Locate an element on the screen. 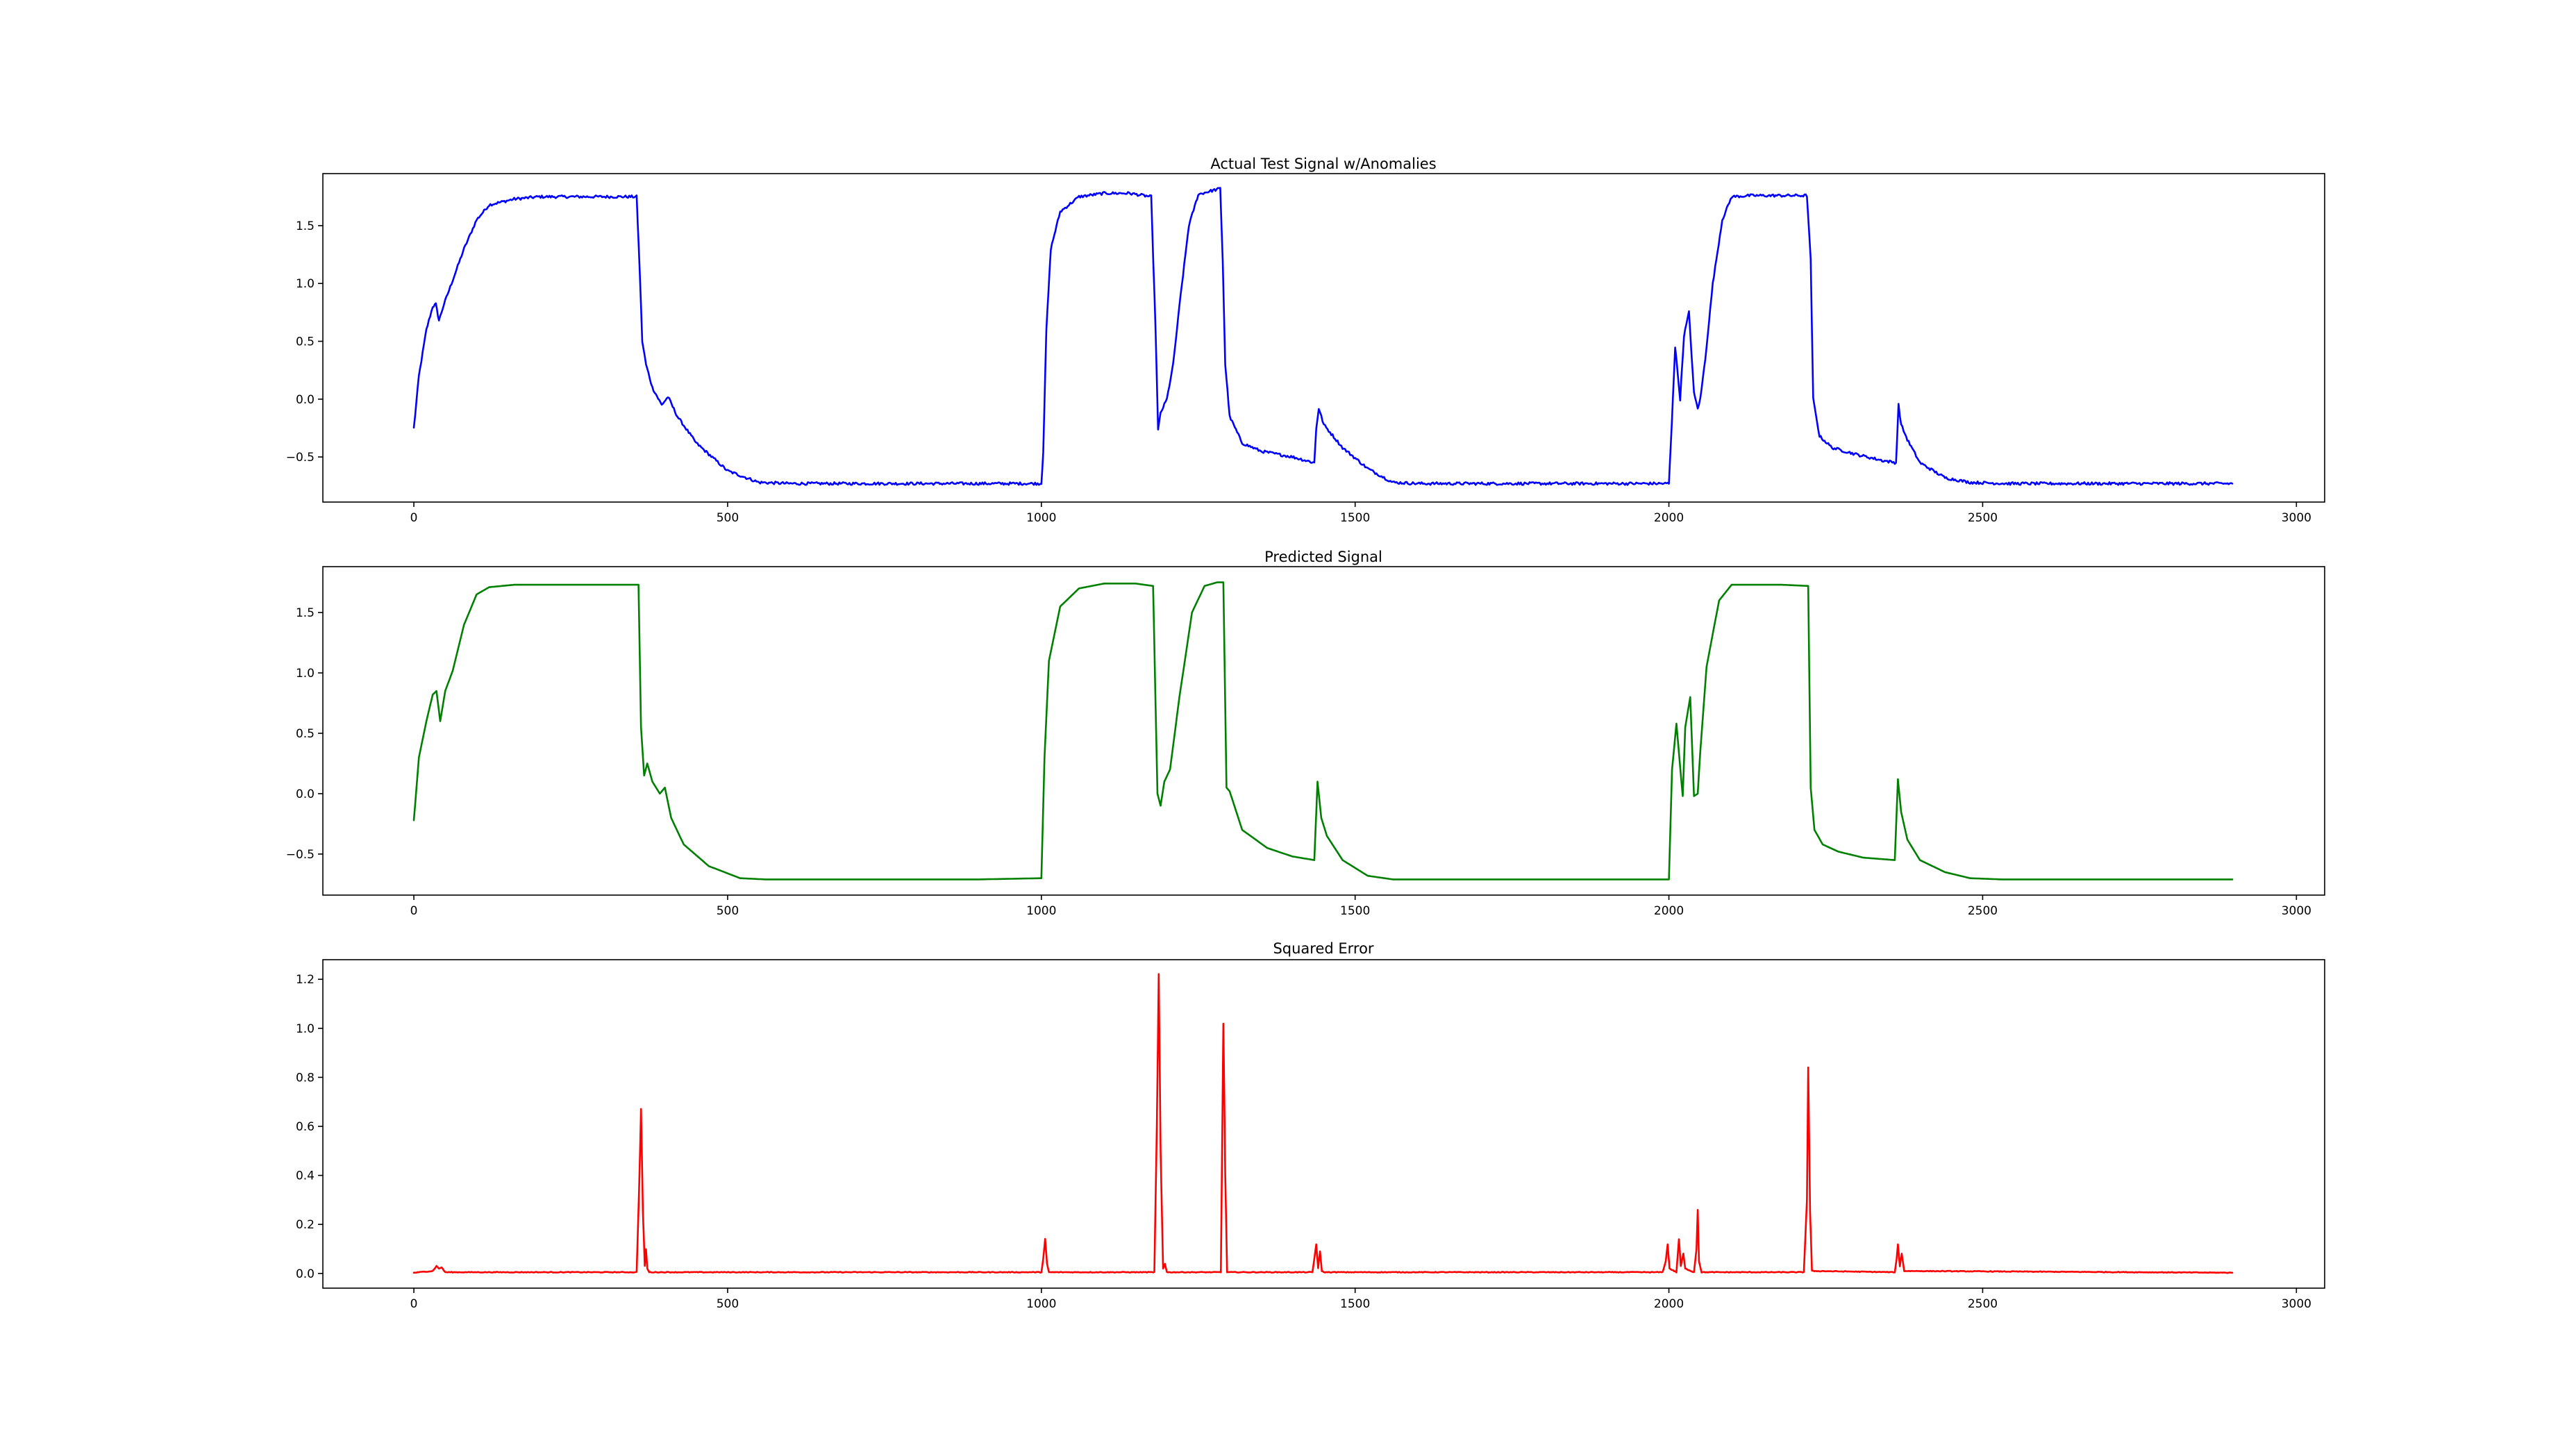 The image size is (2576, 1443). y-tick-label: 0.8 is located at coordinates (305, 1078).